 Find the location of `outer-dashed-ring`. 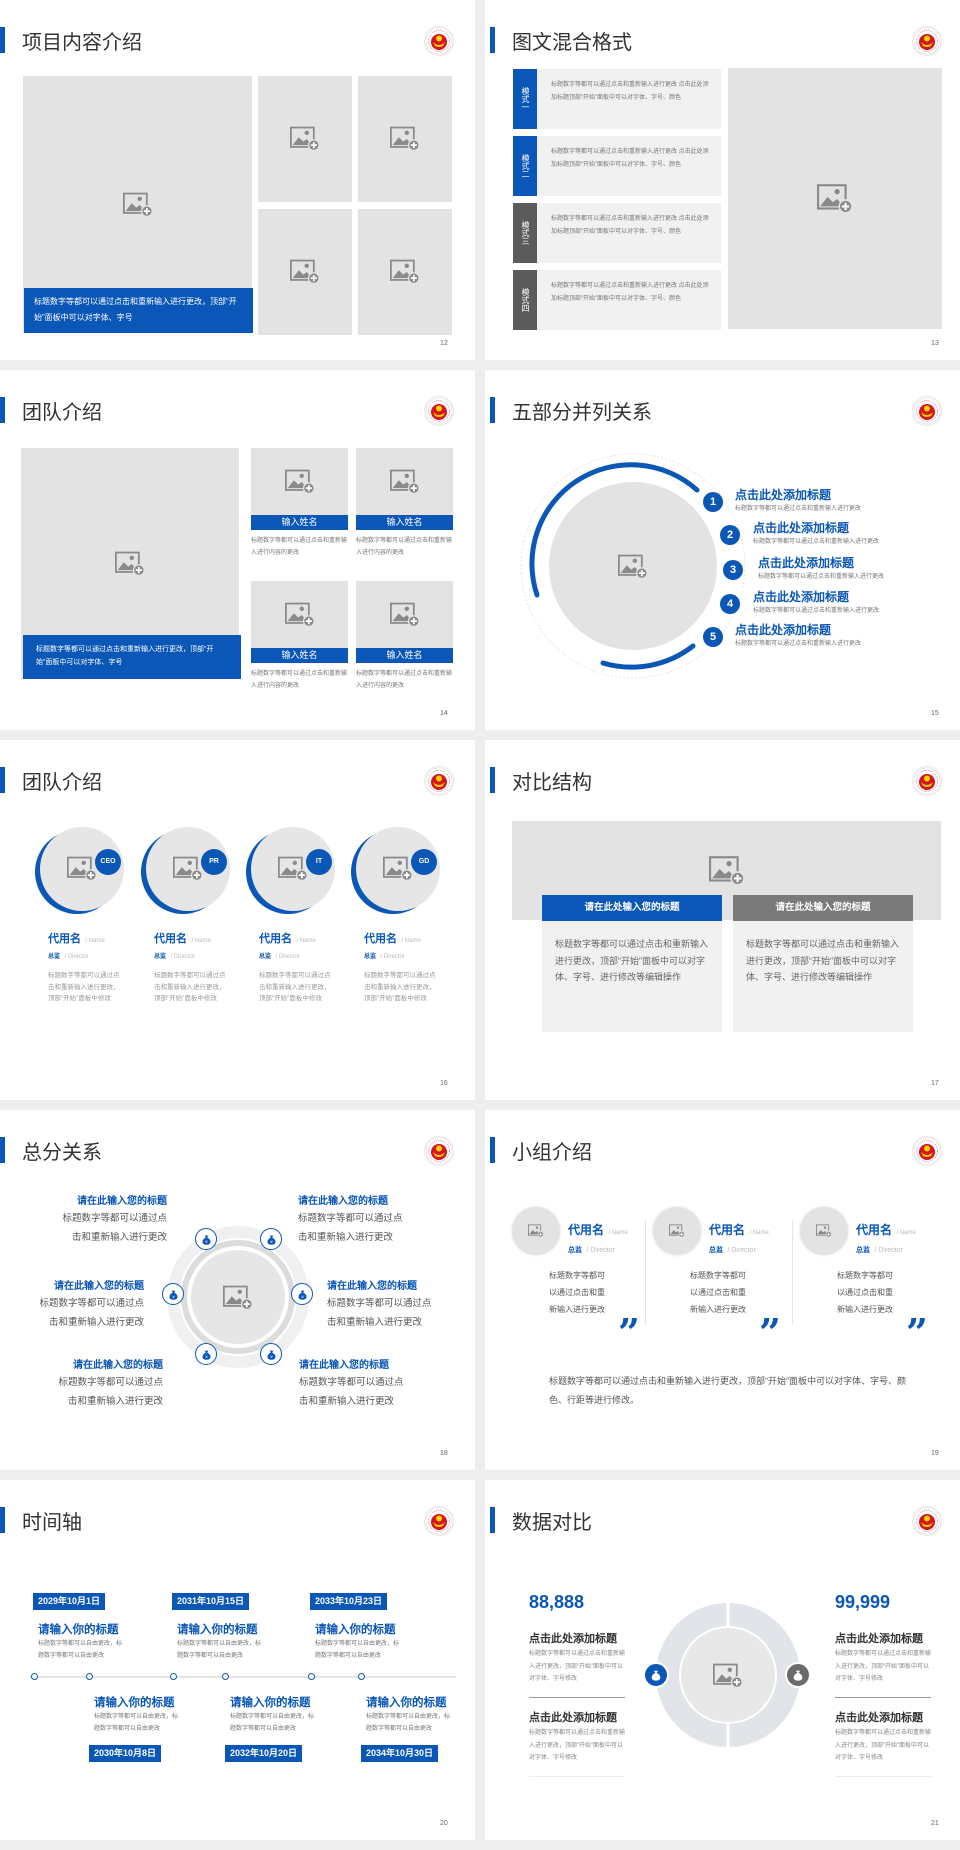

outer-dashed-ring is located at coordinates (633, 566).